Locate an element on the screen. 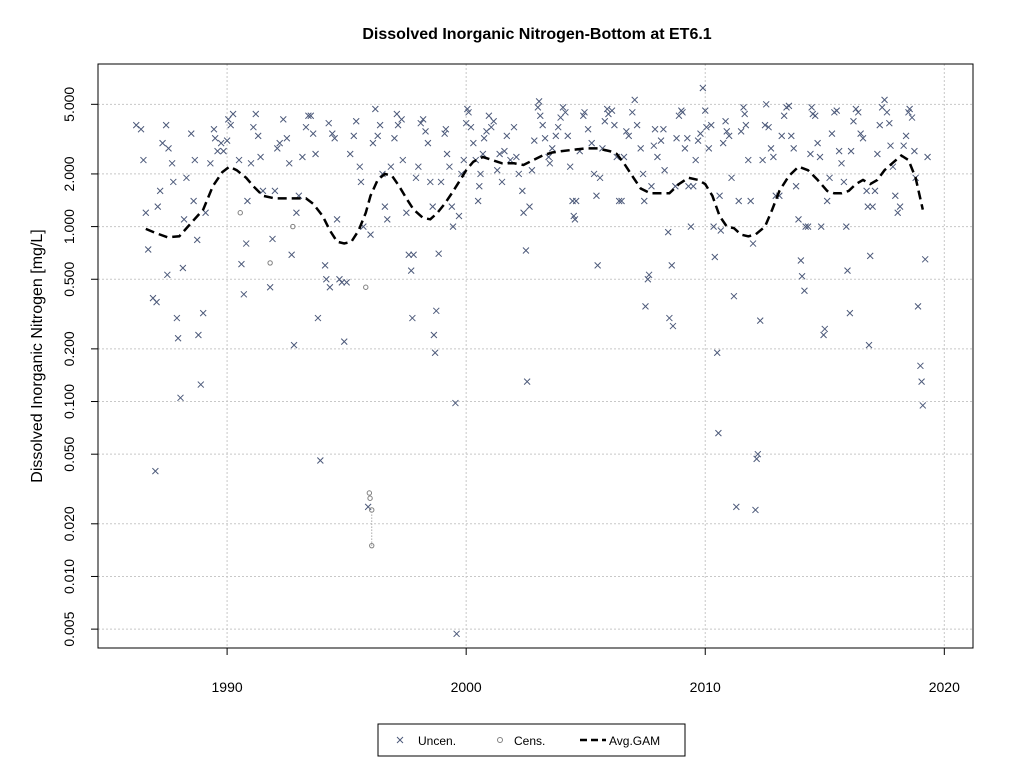 Image resolution: width=1024 pixels, height=768 pixels. gam-line-group is located at coordinates (535, 196).